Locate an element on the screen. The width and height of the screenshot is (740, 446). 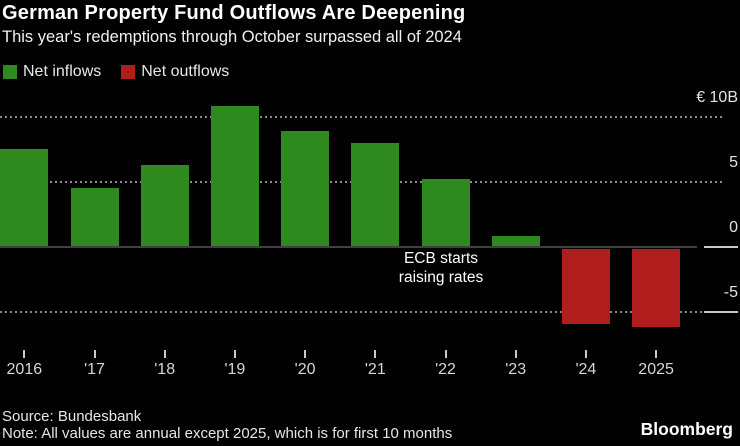
x-axis-tick-2025 is located at coordinates (656, 354).